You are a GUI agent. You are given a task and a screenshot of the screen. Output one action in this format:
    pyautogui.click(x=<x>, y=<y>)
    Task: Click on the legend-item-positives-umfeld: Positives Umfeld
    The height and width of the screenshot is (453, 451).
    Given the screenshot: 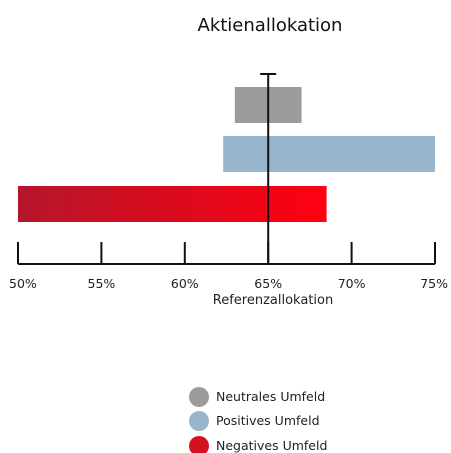 What is the action you would take?
    pyautogui.click(x=254, y=421)
    